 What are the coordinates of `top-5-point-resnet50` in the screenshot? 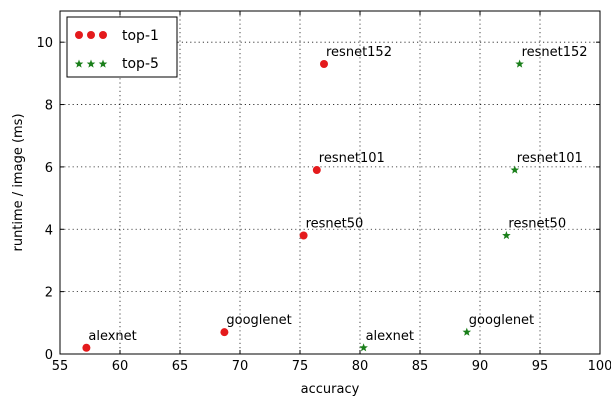 It's located at (506, 235).